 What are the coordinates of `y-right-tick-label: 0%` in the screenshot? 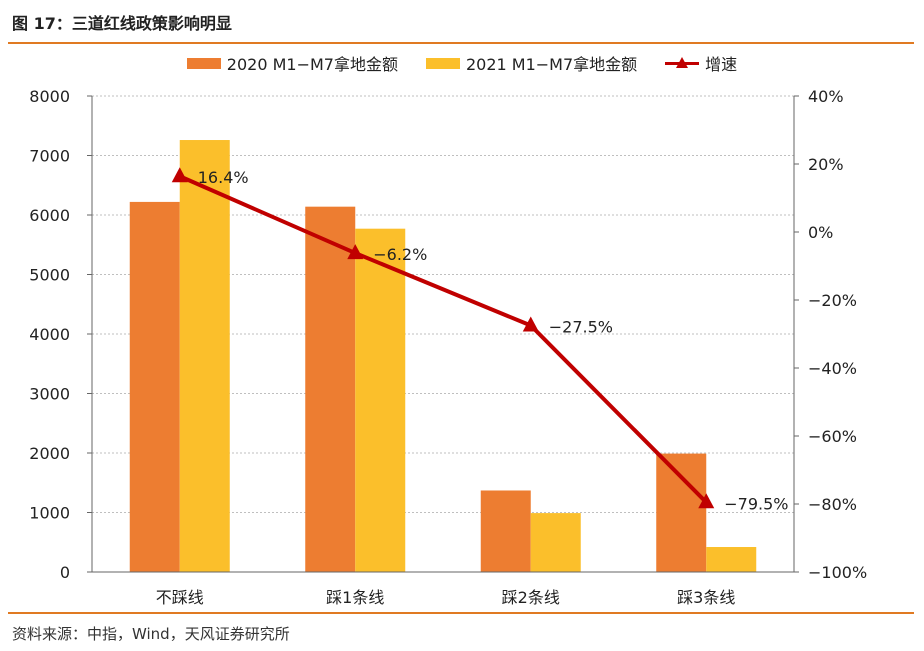 It's located at (820, 232).